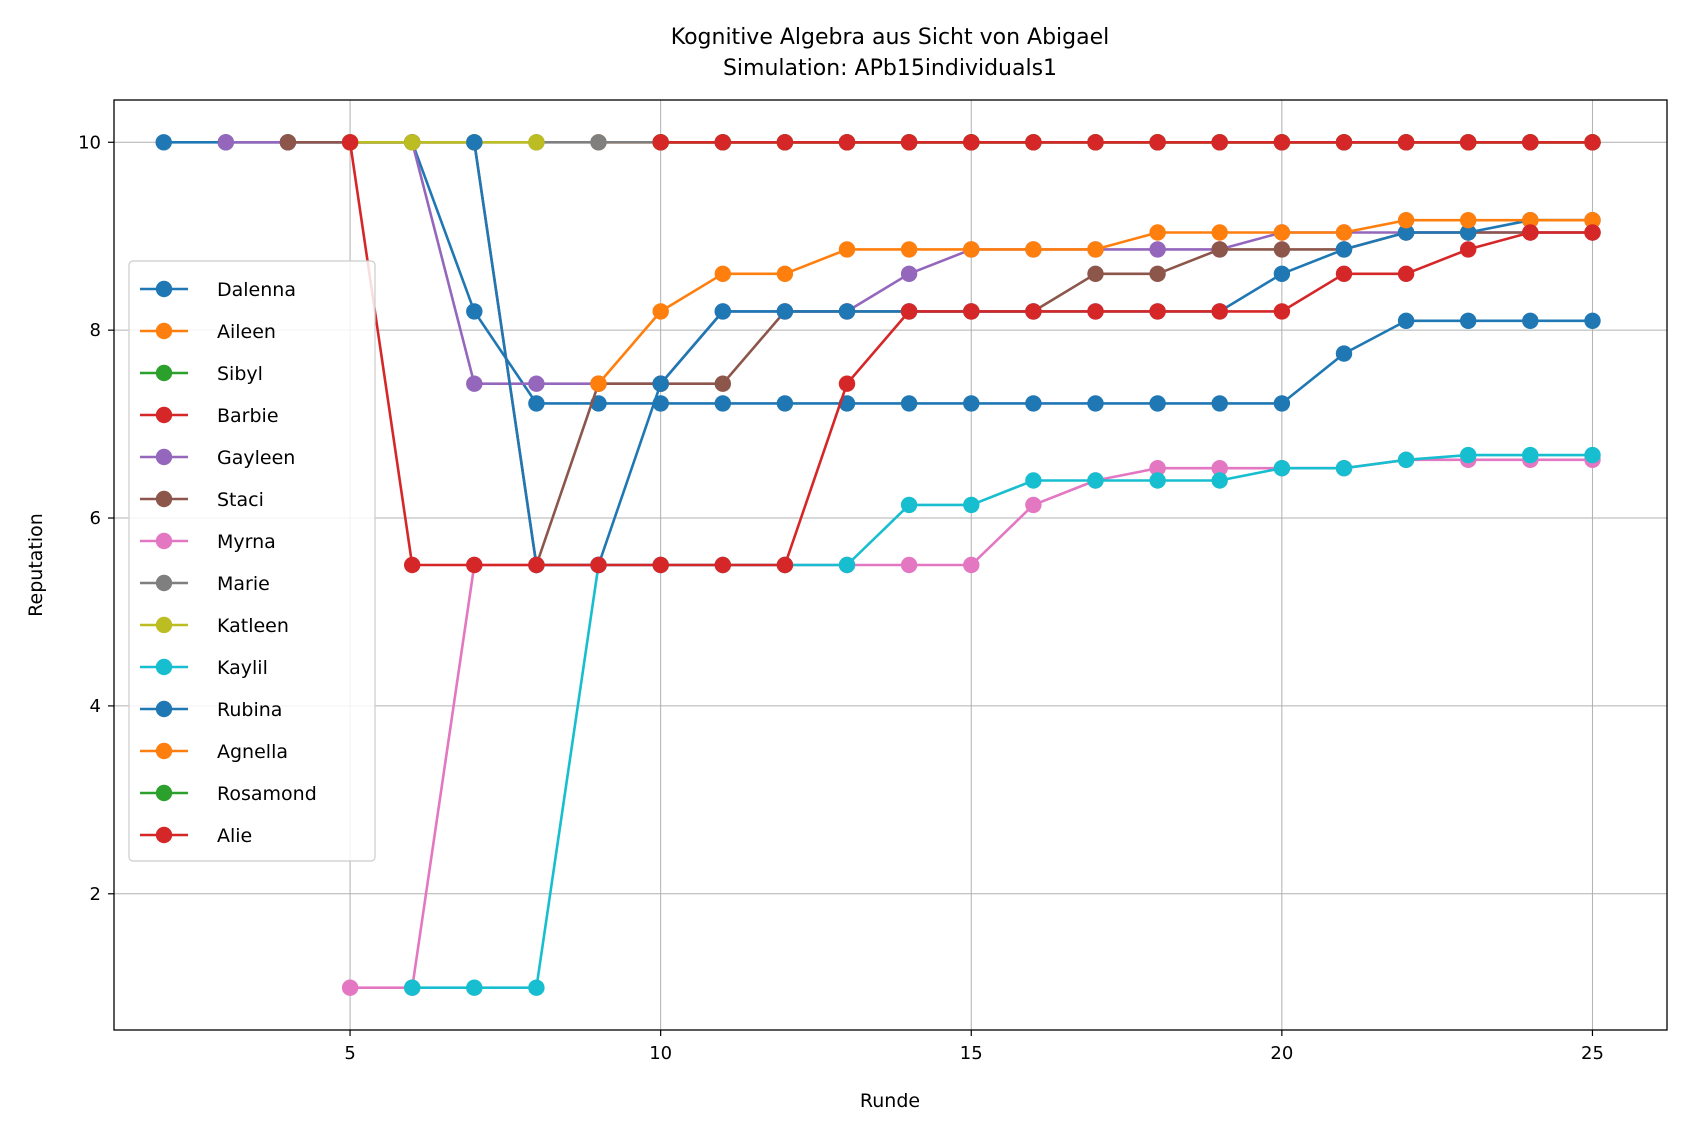 The width and height of the screenshot is (1683, 1131). Describe the element at coordinates (95, 706) in the screenshot. I see `y-tick-label: 4` at that location.